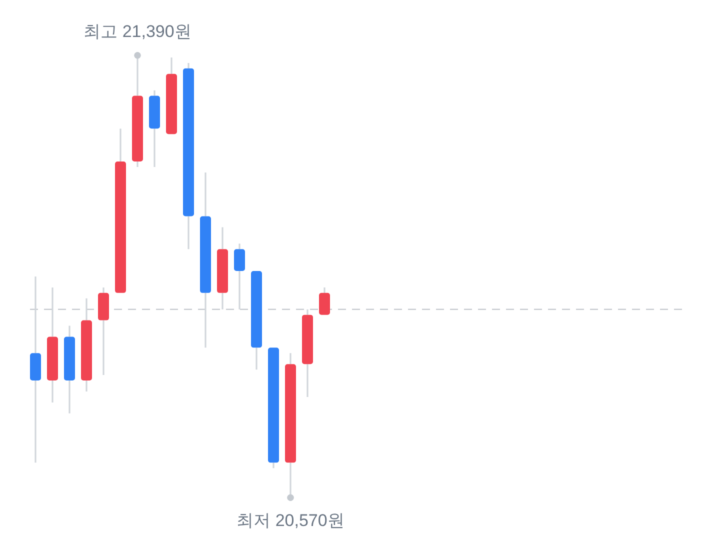 This screenshot has width=720, height=533. What do you see at coordinates (138, 31) in the screenshot?
I see `annotation: 최고 21,390원` at bounding box center [138, 31].